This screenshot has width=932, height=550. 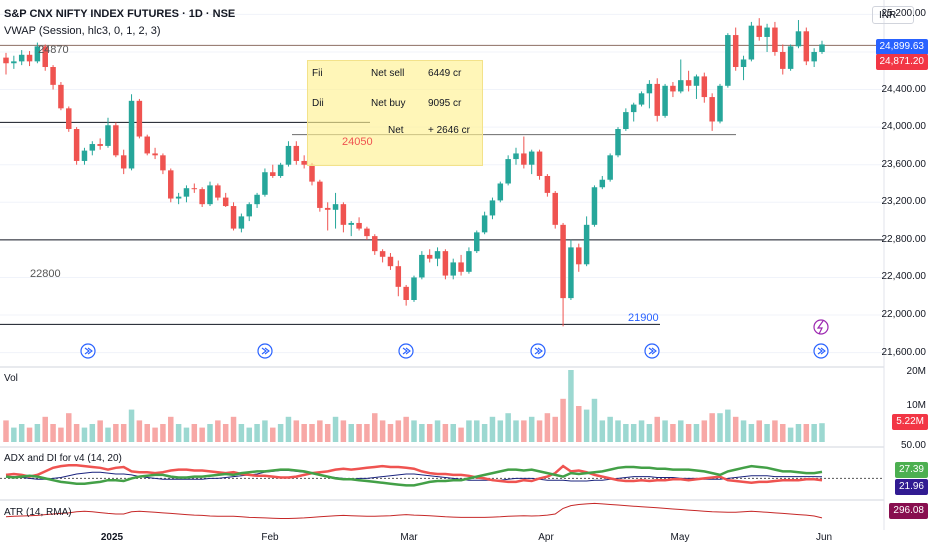 What do you see at coordinates (904, 89) in the screenshot?
I see `price-tick-label: 24,400.00` at bounding box center [904, 89].